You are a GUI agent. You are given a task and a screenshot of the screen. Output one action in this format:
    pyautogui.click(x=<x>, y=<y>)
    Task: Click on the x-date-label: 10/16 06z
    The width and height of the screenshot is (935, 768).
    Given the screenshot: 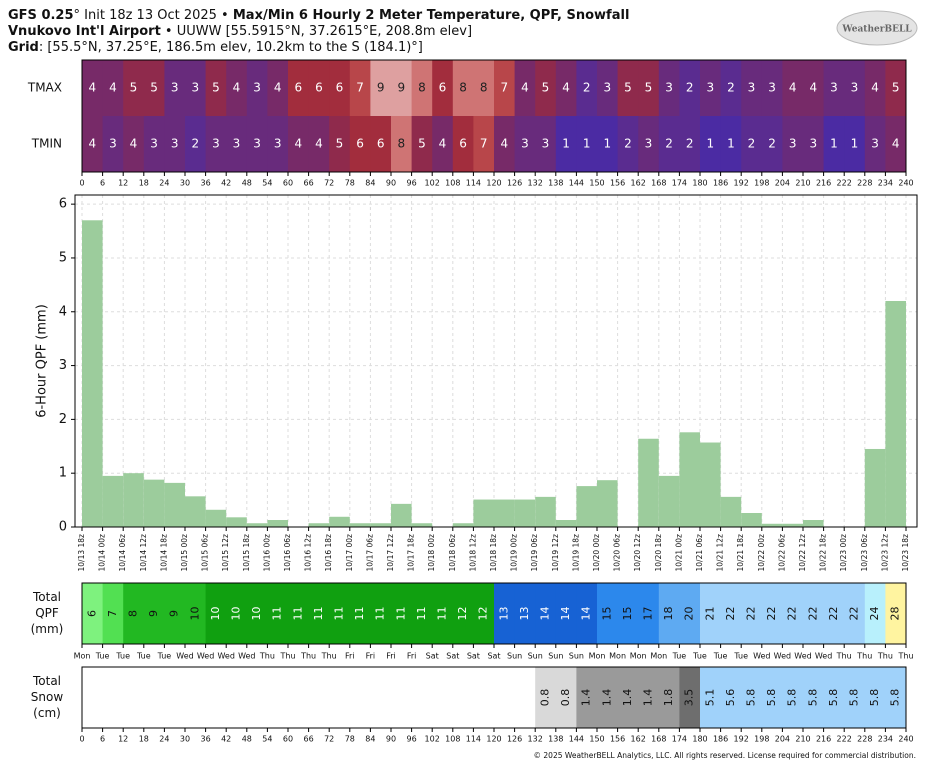 What is the action you would take?
    pyautogui.click(x=287, y=553)
    